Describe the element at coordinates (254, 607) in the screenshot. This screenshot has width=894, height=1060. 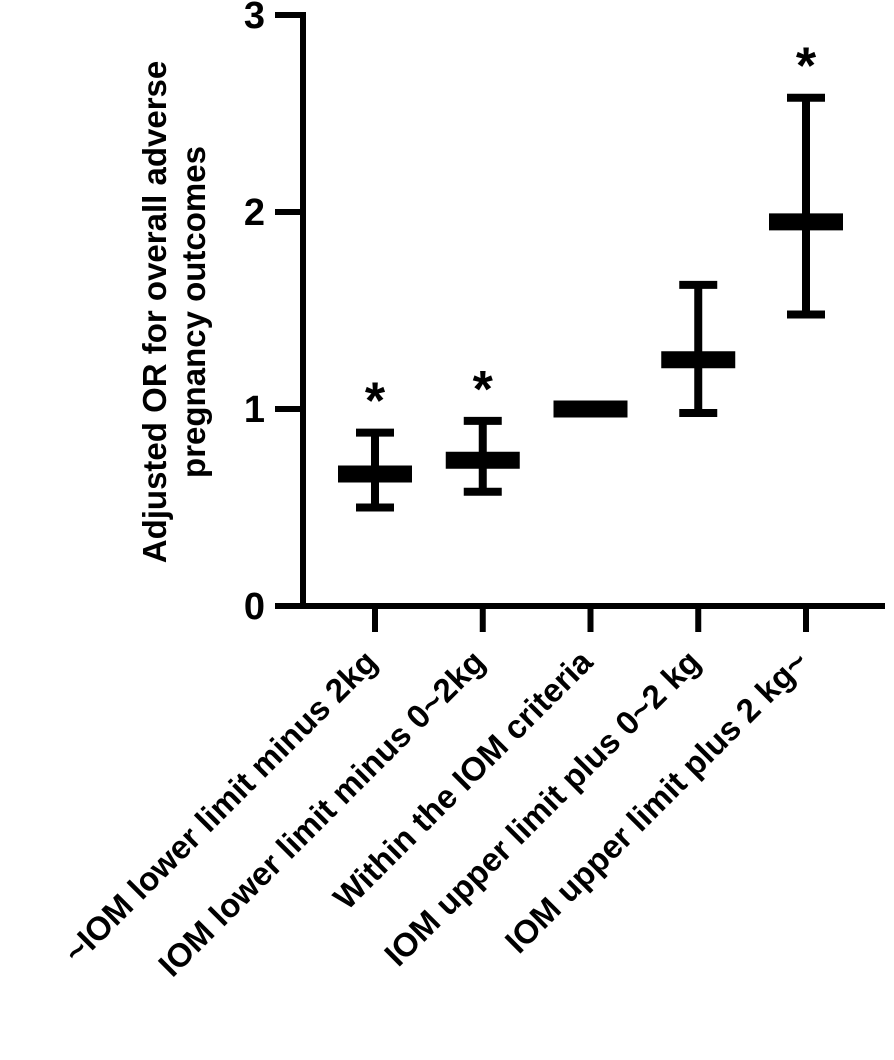
I see `y-tick-label: 0` at that location.